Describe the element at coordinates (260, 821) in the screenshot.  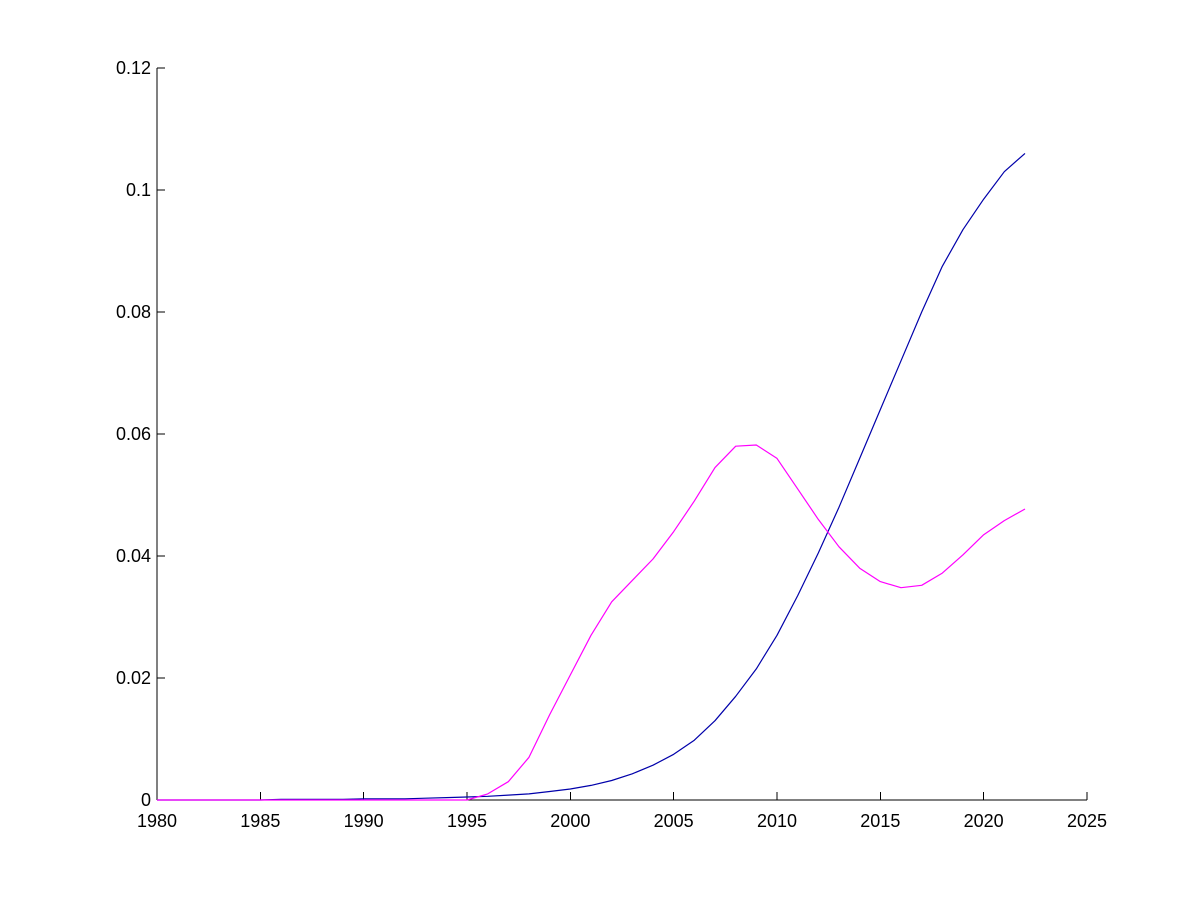
I see `x-tick-label: 1985` at that location.